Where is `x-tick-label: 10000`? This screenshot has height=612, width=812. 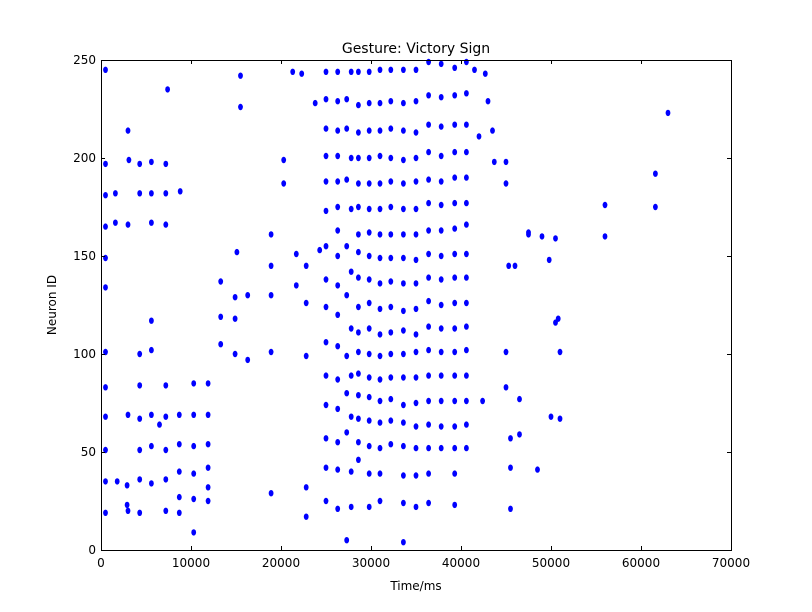
x-tick-label: 10000 is located at coordinates (191, 563).